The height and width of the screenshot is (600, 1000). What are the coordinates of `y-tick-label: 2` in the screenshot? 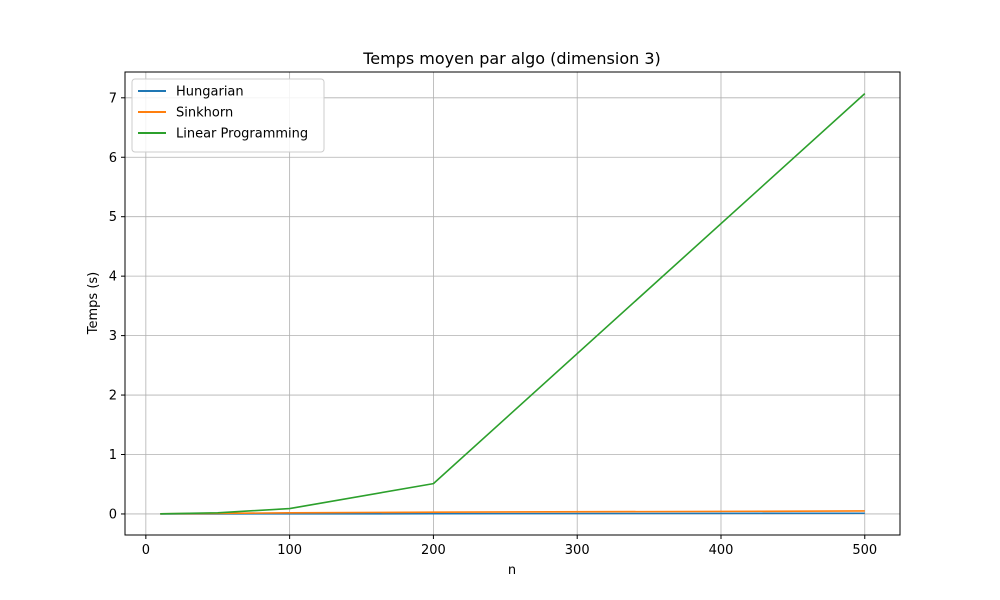 It's located at (113, 396).